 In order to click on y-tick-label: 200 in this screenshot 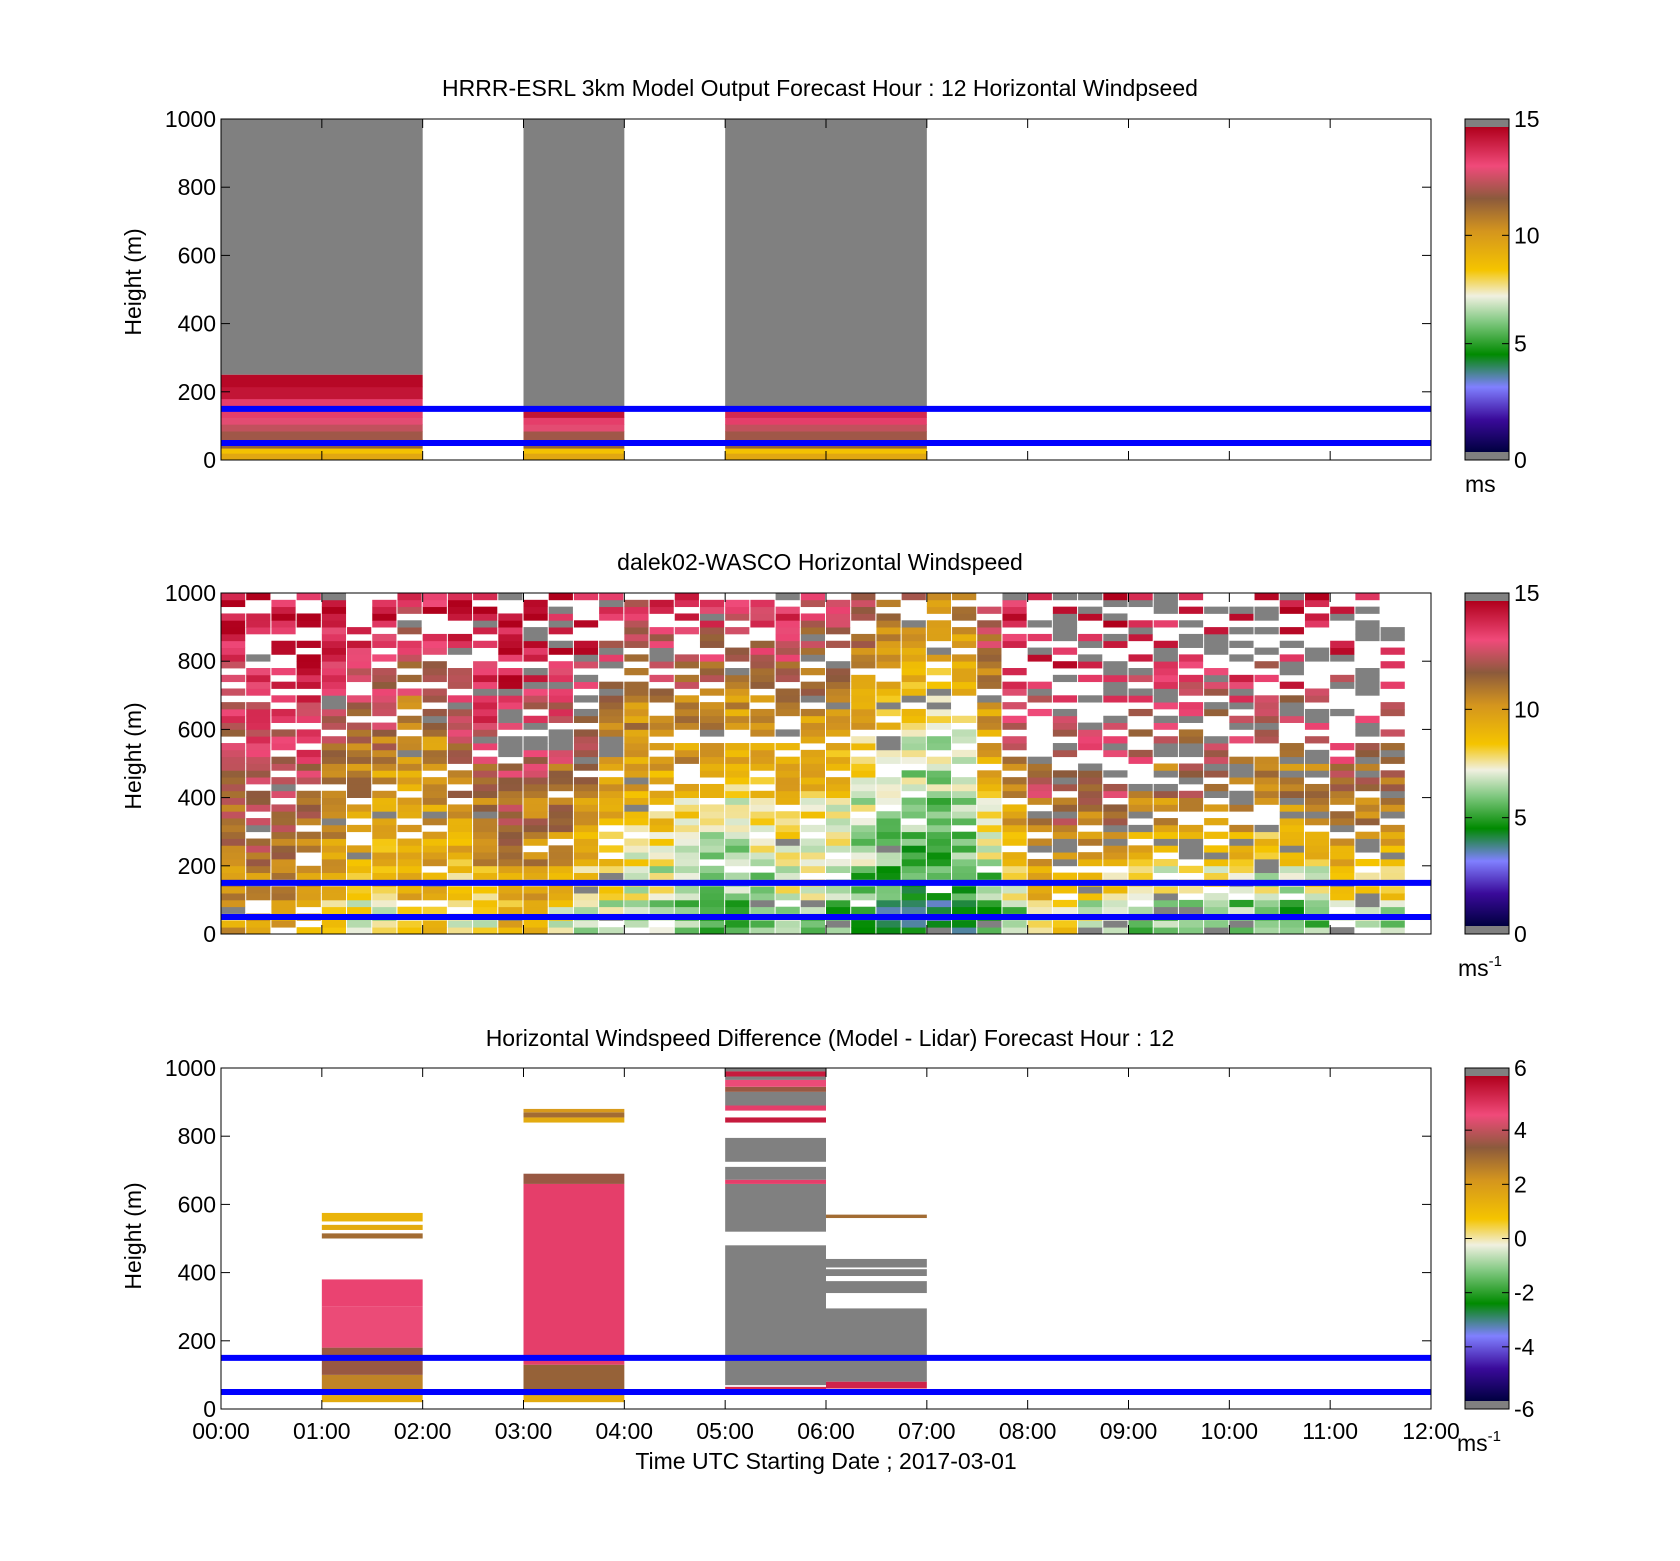, I will do `click(197, 866)`.